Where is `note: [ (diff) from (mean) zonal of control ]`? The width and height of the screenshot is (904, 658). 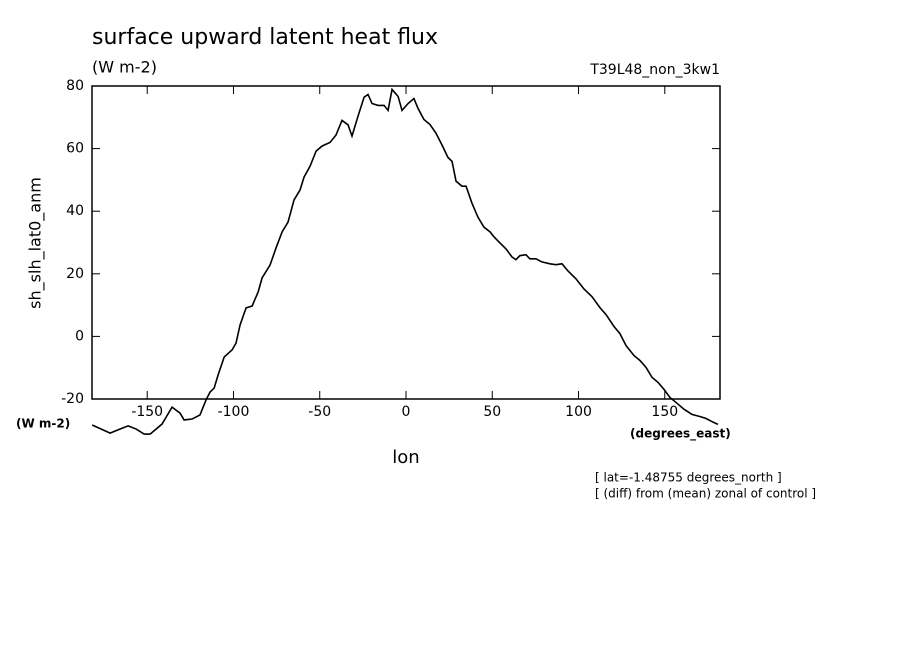 note: [ (diff) from (mean) zonal of control ] is located at coordinates (705, 494).